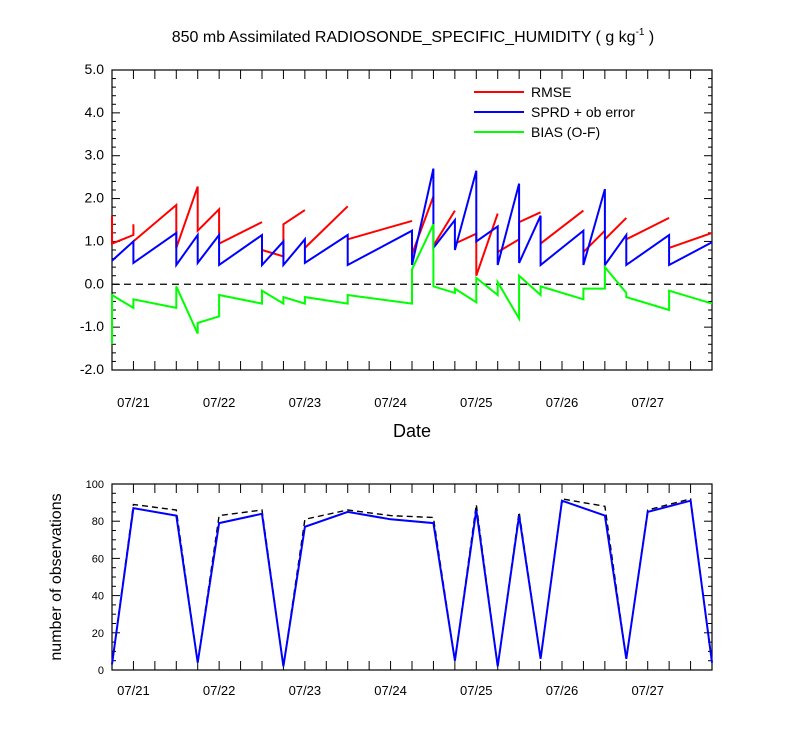 The image size is (800, 750). I want to click on legend: RMSE SPRD + ob error BIAS (O-F), so click(554, 112).